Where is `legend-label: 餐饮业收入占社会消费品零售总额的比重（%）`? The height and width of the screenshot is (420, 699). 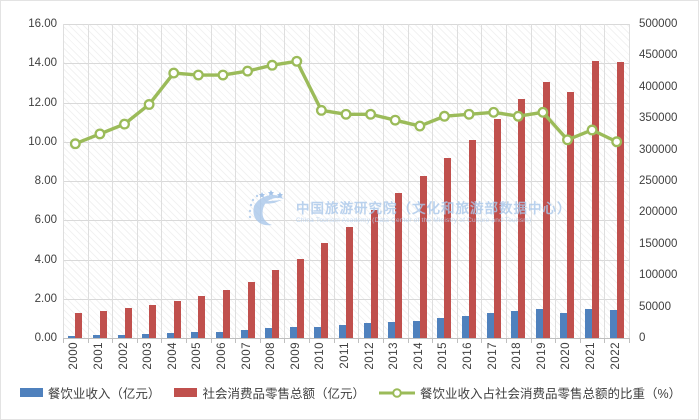
legend-label: 餐饮业收入占社会消费品零售总额的比重（%） is located at coordinates (550, 394).